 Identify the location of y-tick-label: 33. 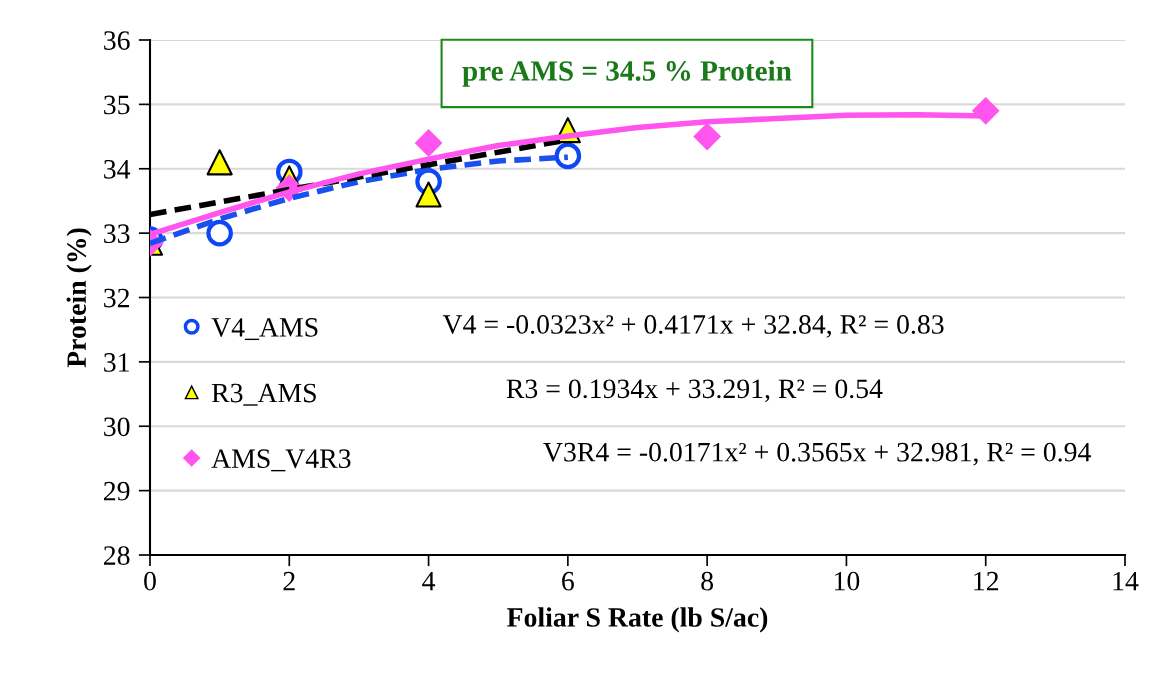
(117, 234).